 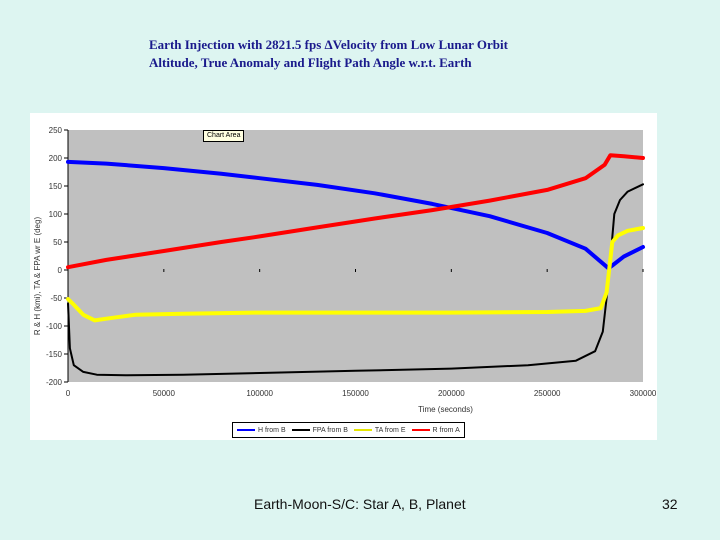 I want to click on x-axis-label: Time (seconds), so click(x=445, y=409).